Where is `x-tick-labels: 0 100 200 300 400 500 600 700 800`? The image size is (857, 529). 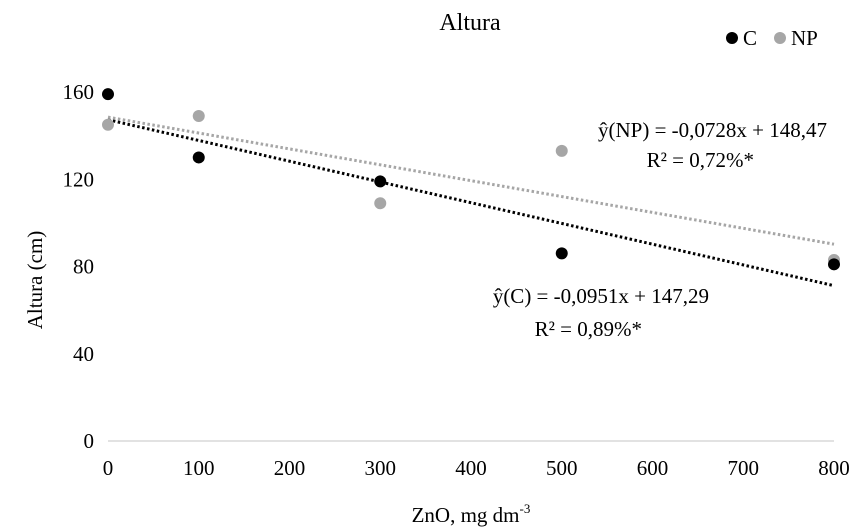
x-tick-labels: 0 100 200 300 400 500 600 700 800 is located at coordinates (476, 468).